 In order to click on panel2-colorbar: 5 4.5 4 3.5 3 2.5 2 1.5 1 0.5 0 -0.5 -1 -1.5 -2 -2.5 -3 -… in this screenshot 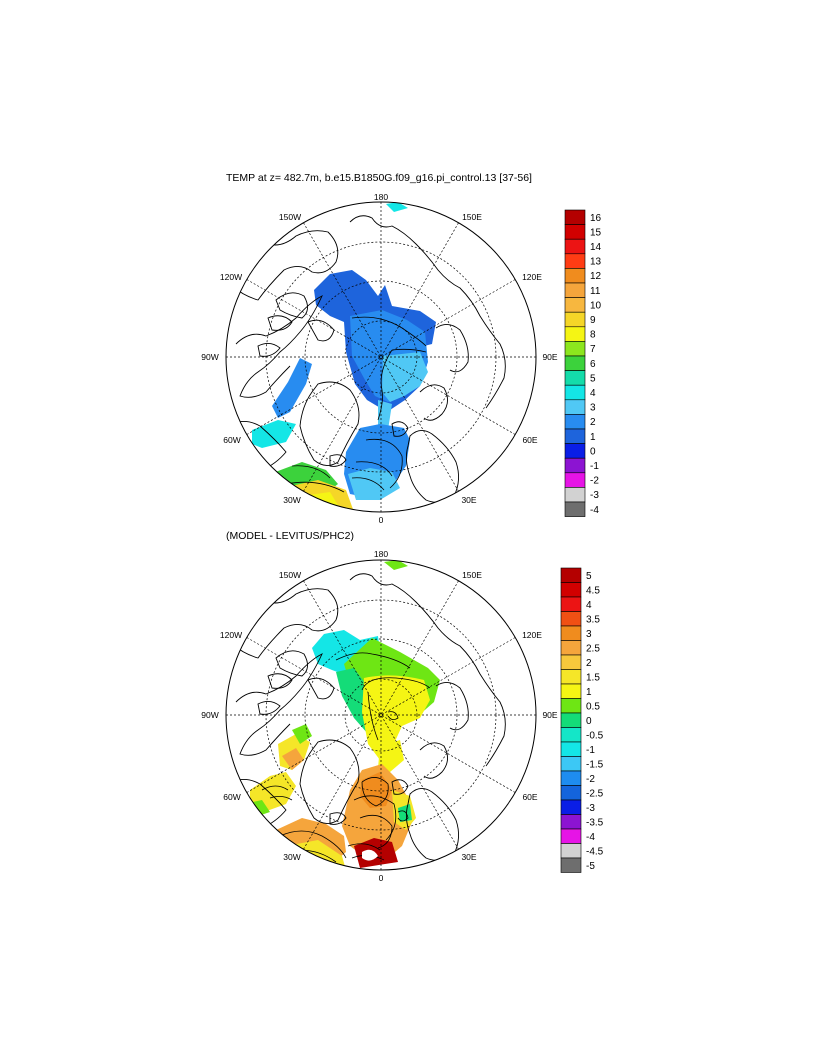, I will do `click(582, 720)`.